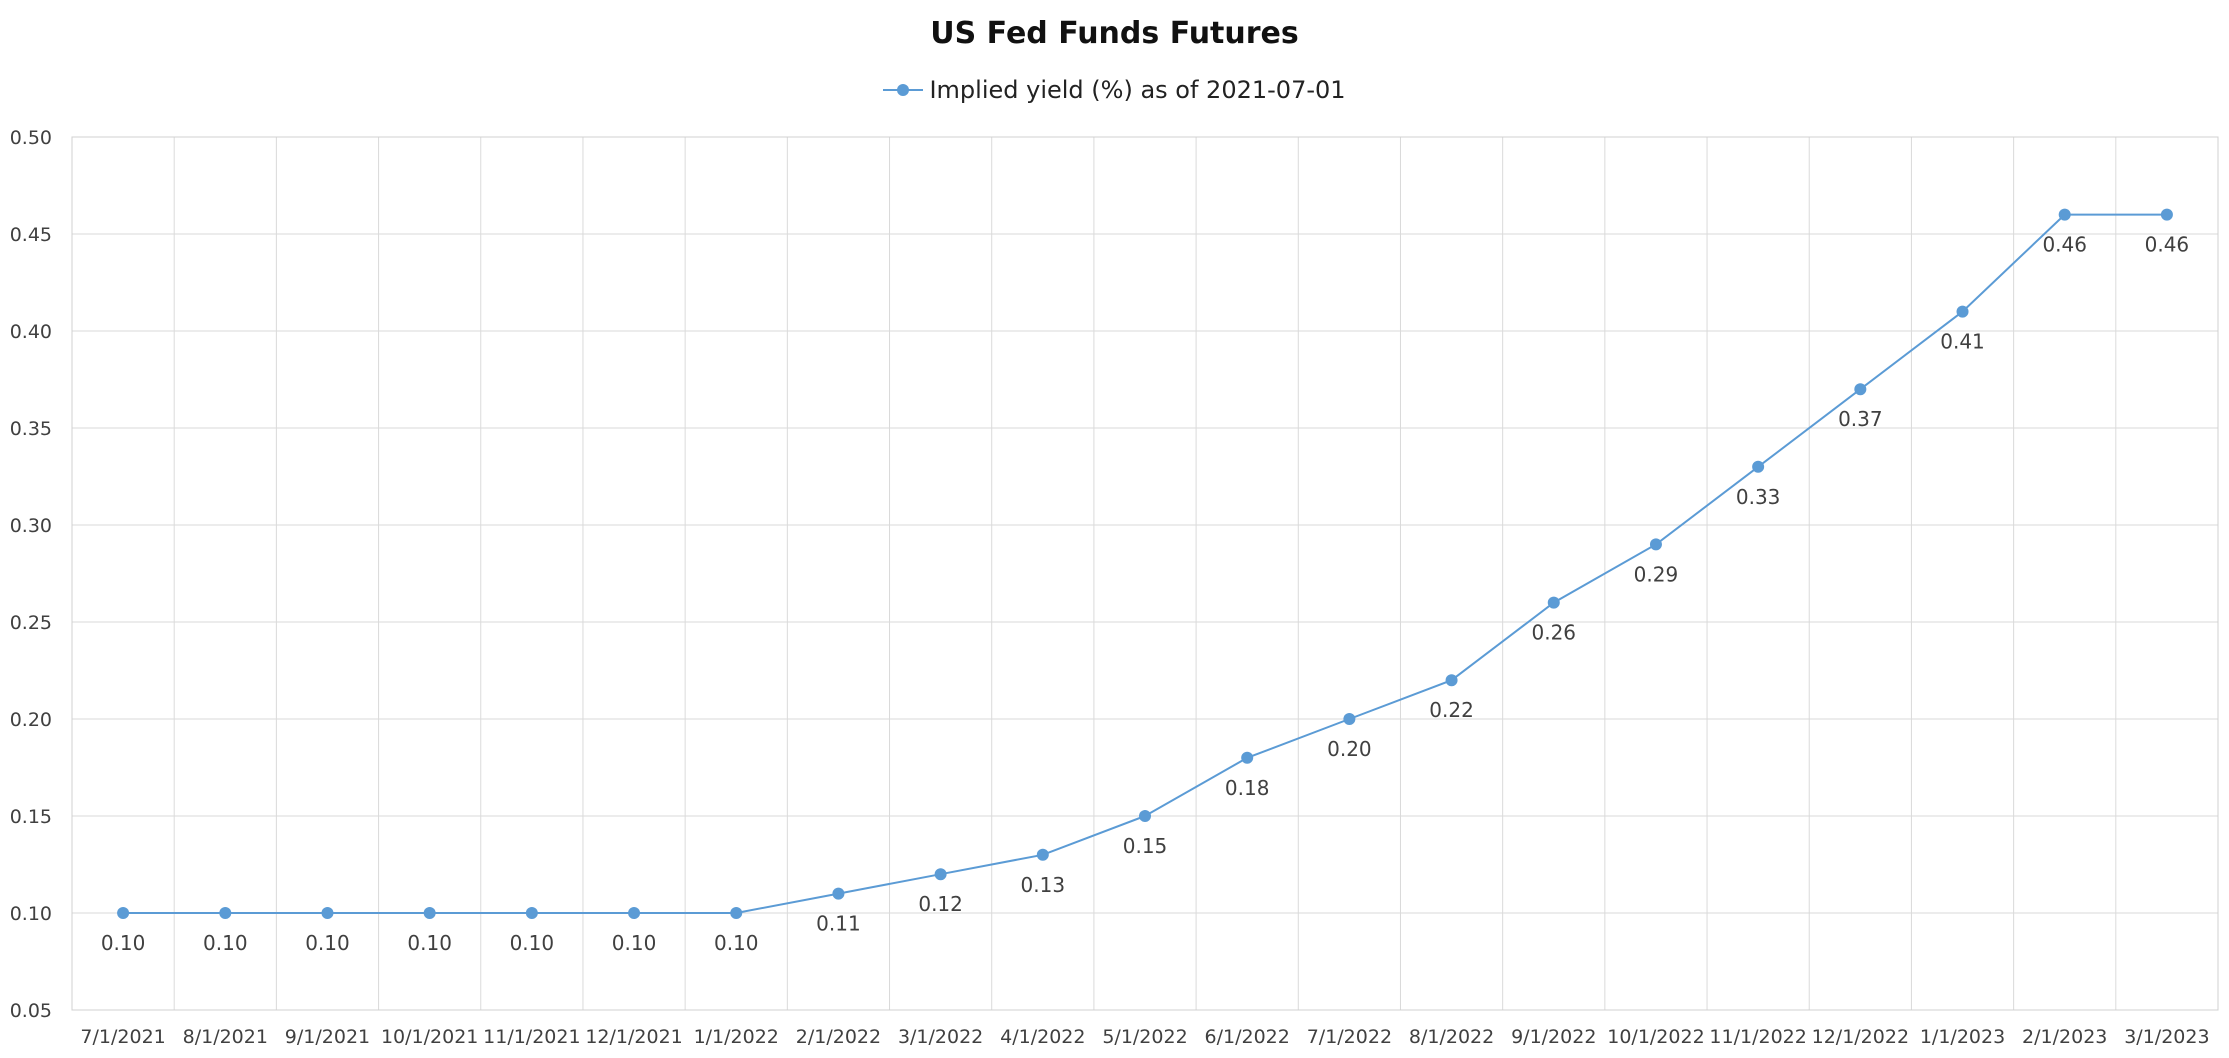 Image resolution: width=2229 pixels, height=1058 pixels. Describe the element at coordinates (1758, 497) in the screenshot. I see `data-label: 0.33` at that location.